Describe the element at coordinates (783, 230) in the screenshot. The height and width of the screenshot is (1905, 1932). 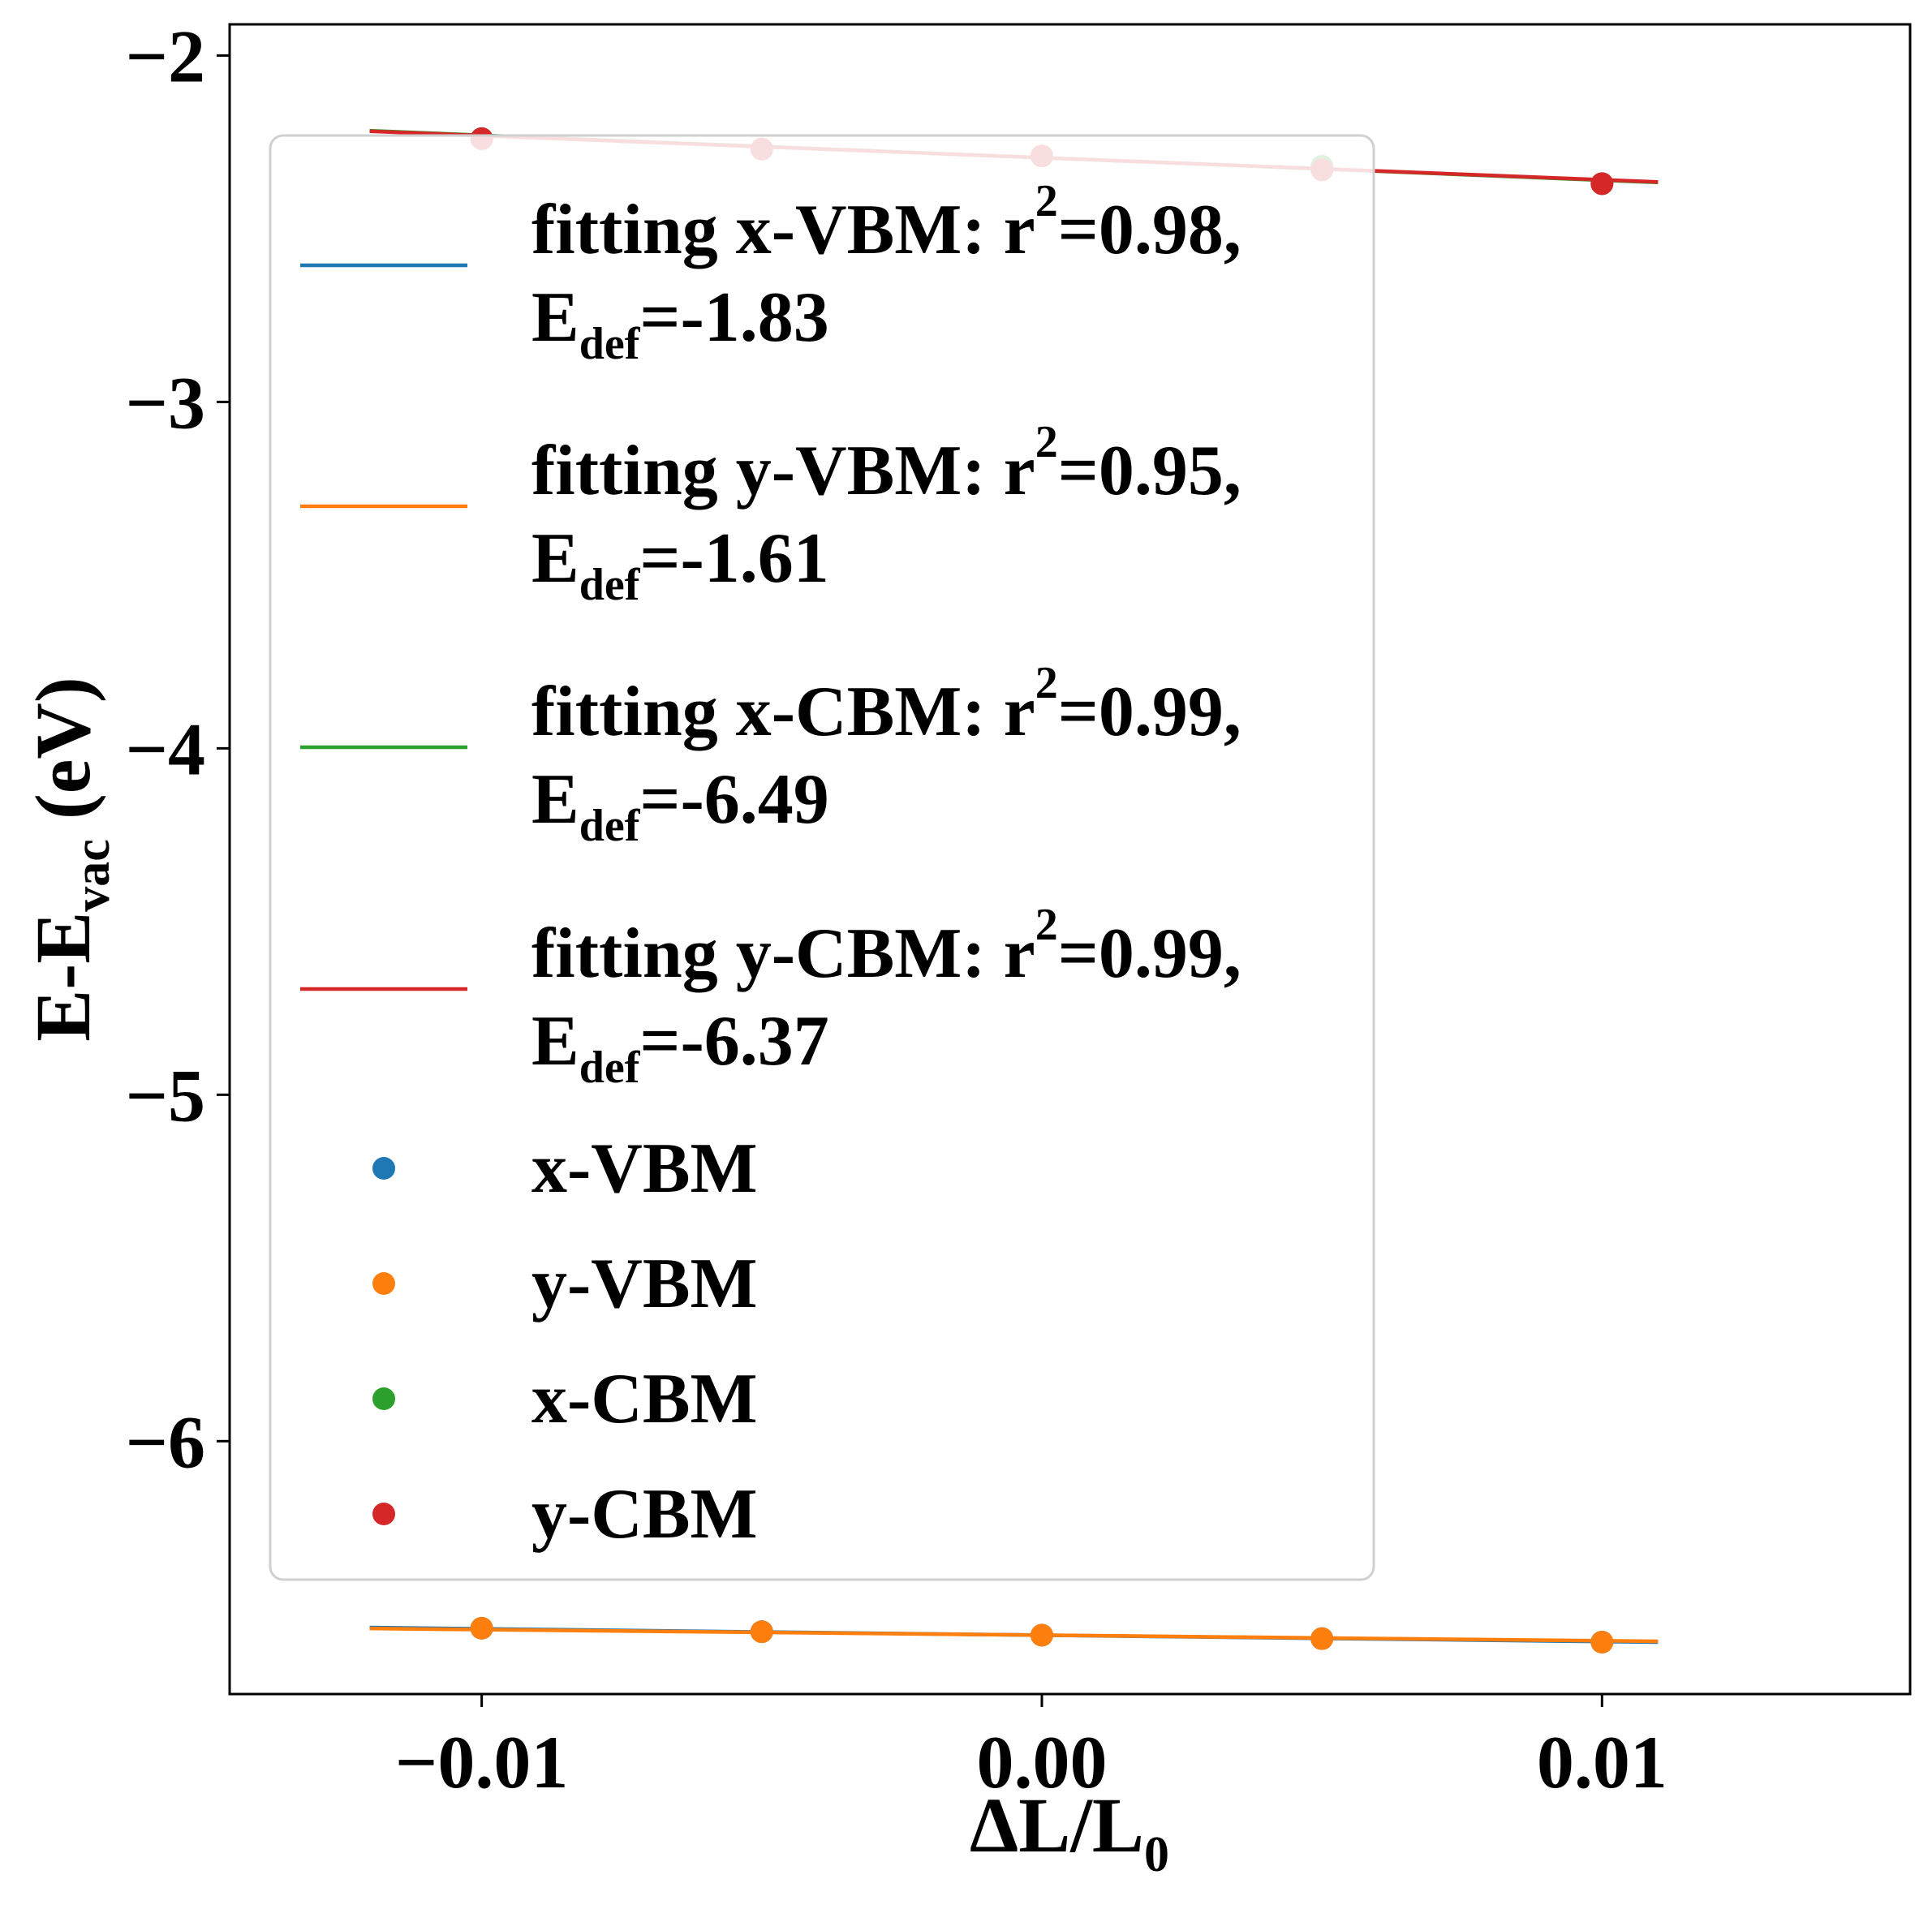
I see `legend-fit-text: fitting x-VBM: r` at that location.